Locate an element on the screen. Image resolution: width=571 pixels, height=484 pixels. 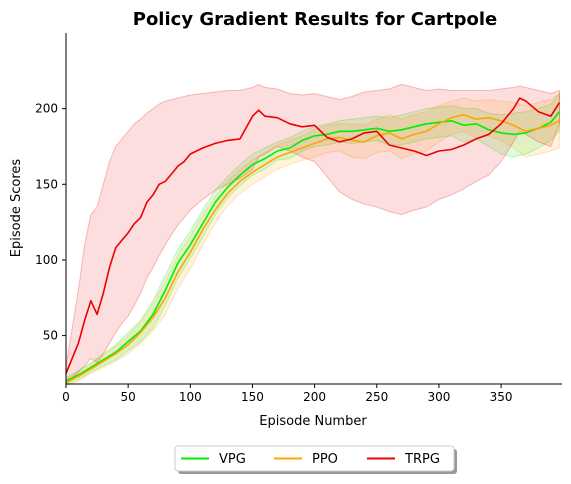
legend-label-trpg: TRPG is located at coordinates (422, 459).